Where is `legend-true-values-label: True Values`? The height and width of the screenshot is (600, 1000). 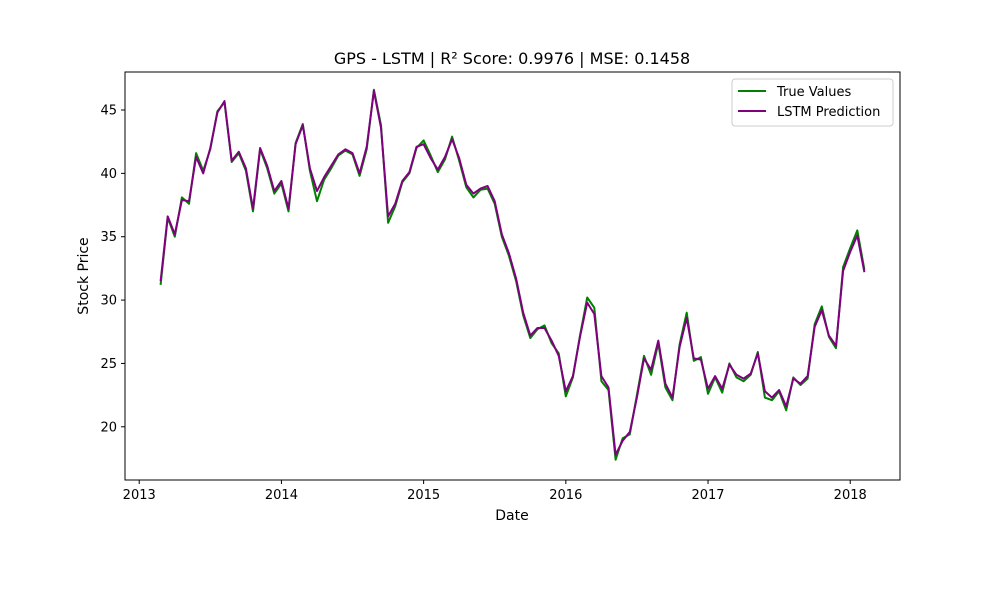
legend-true-values-label: True Values is located at coordinates (813, 92).